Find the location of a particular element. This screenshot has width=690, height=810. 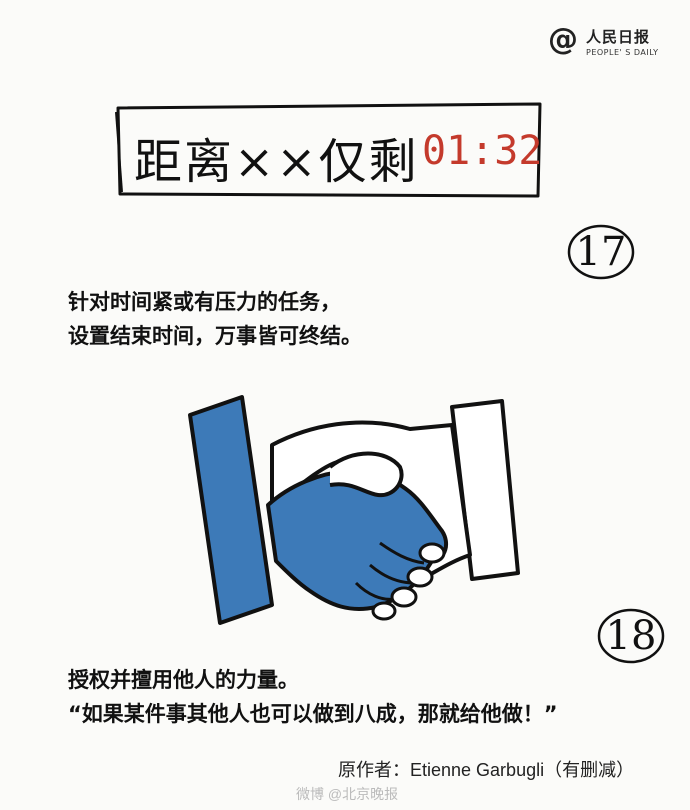

logo-english: PEOPLE' S DAILY is located at coordinates (622, 52).